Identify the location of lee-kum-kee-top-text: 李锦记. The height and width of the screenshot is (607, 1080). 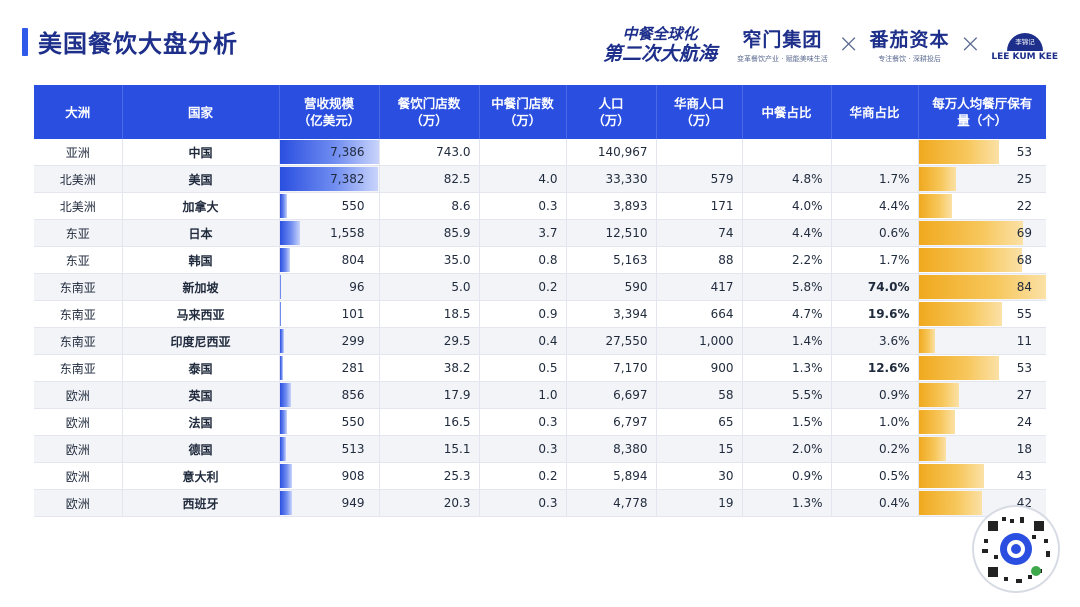
(1025, 41).